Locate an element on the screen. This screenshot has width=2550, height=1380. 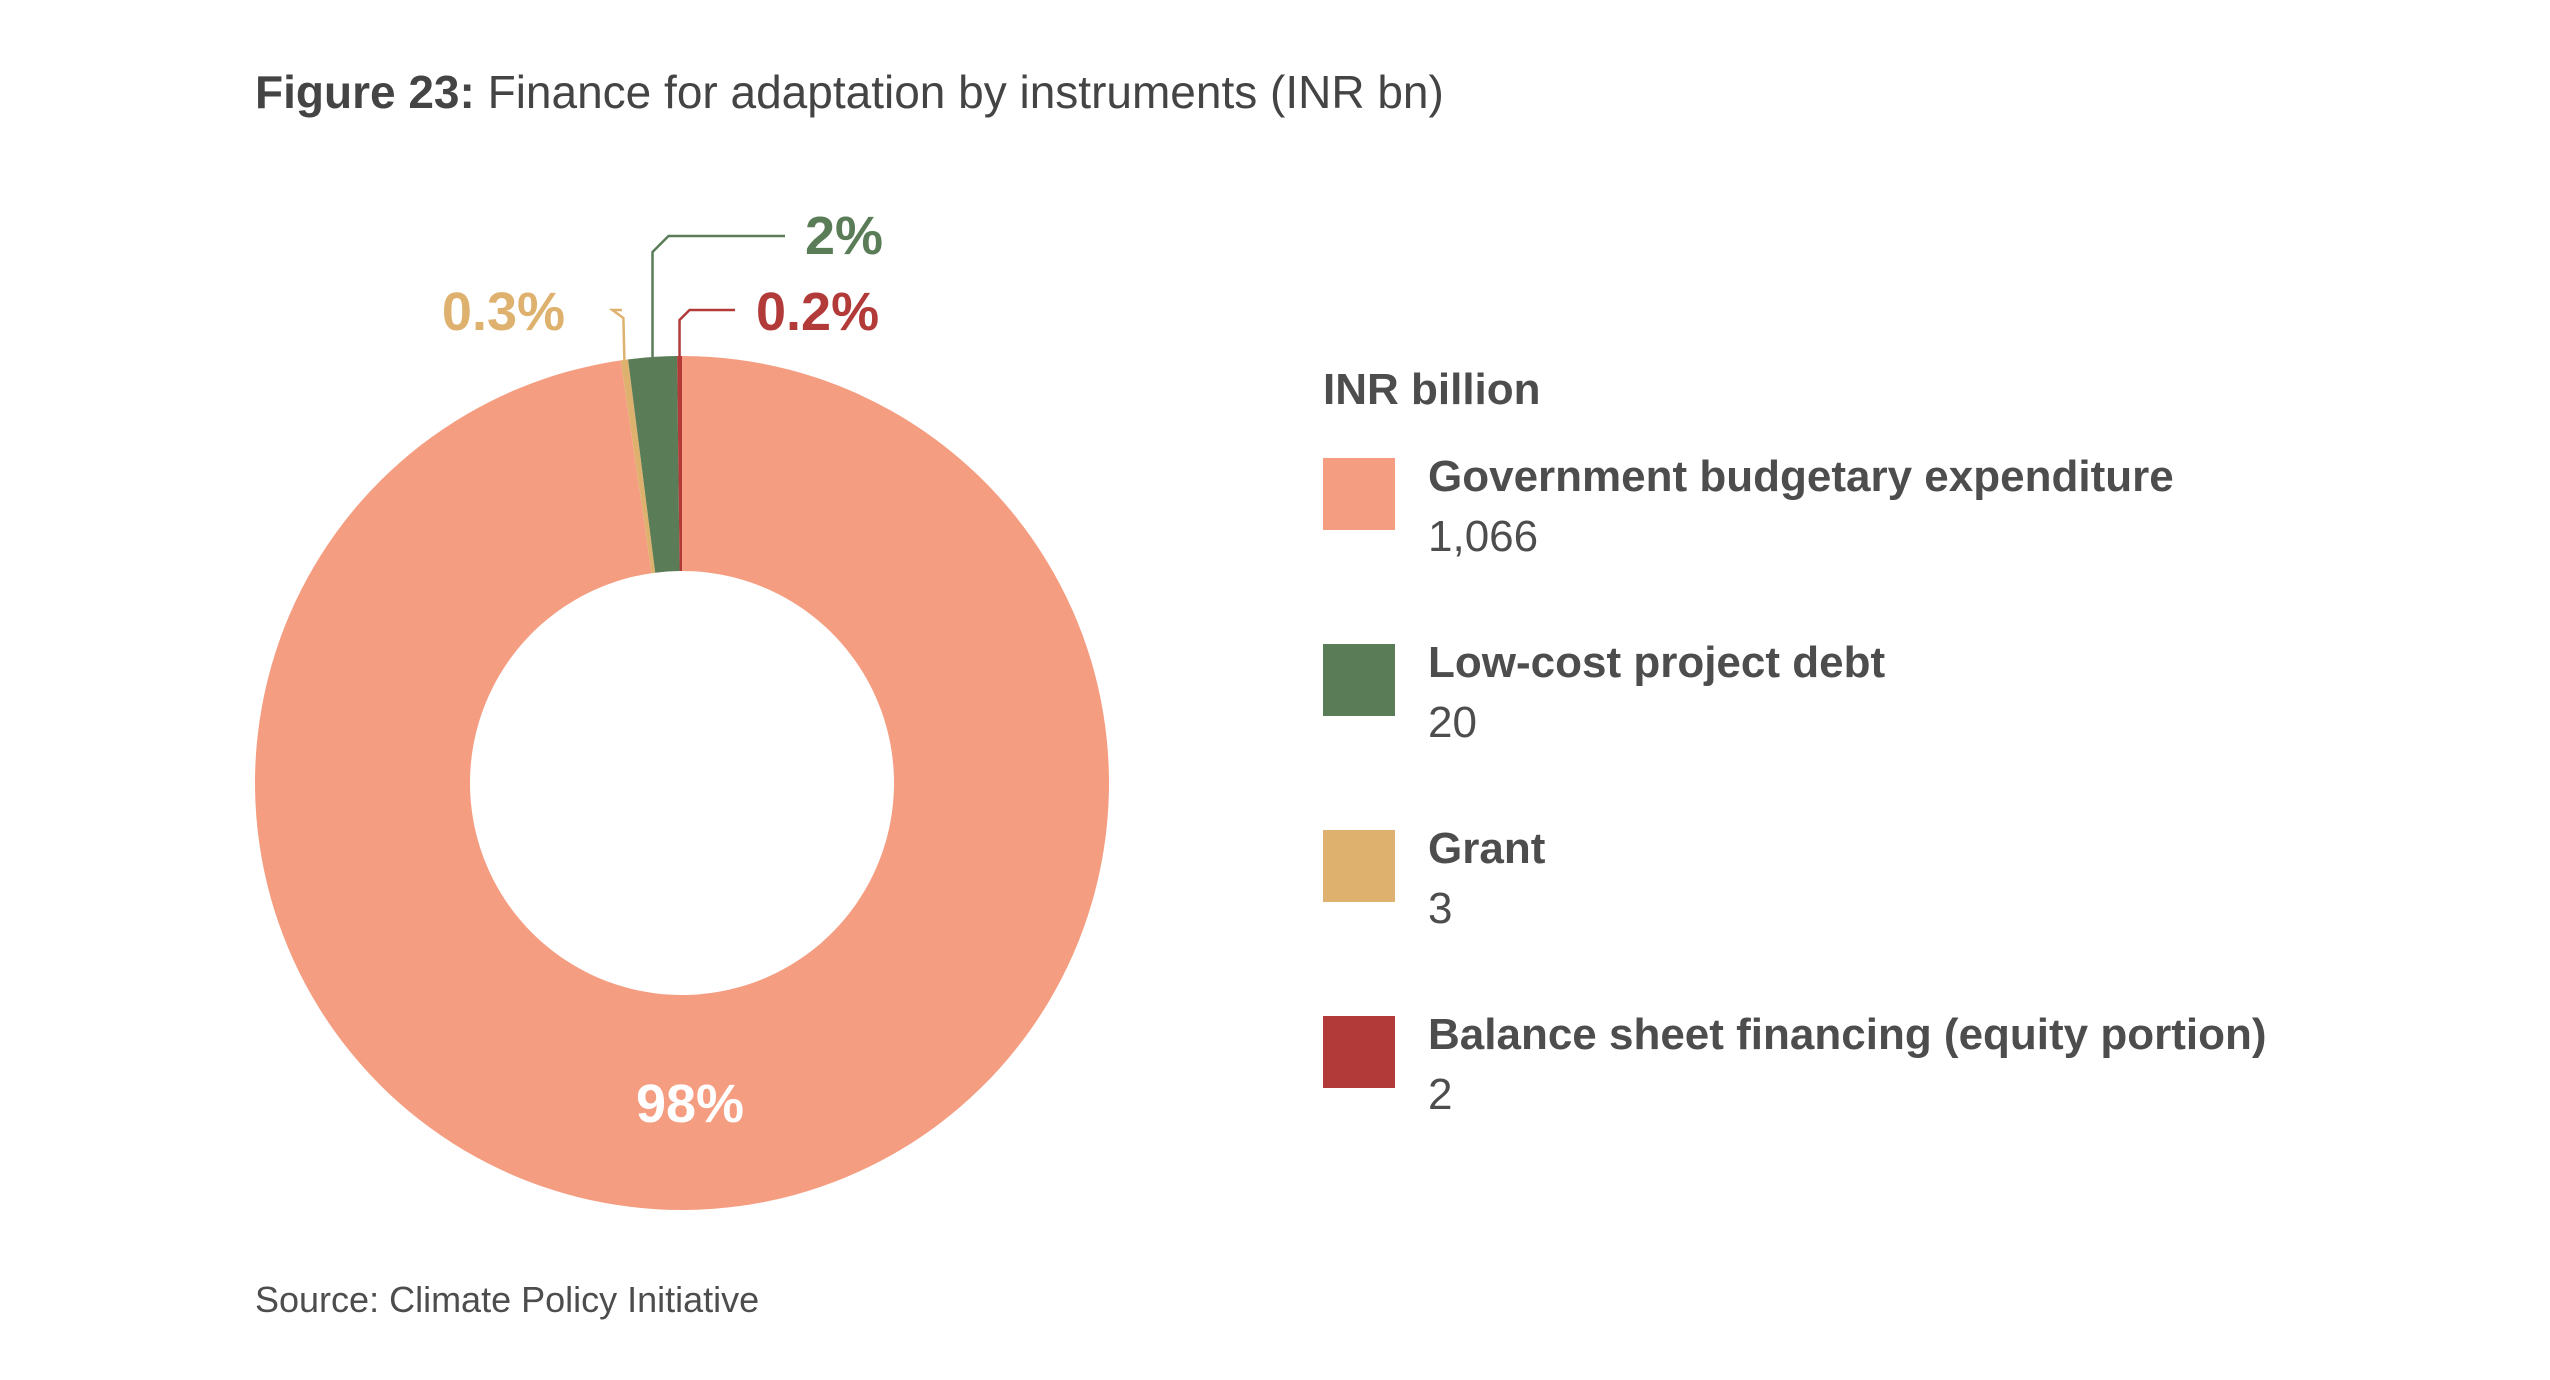
legend-value: 20 is located at coordinates (1452, 722).